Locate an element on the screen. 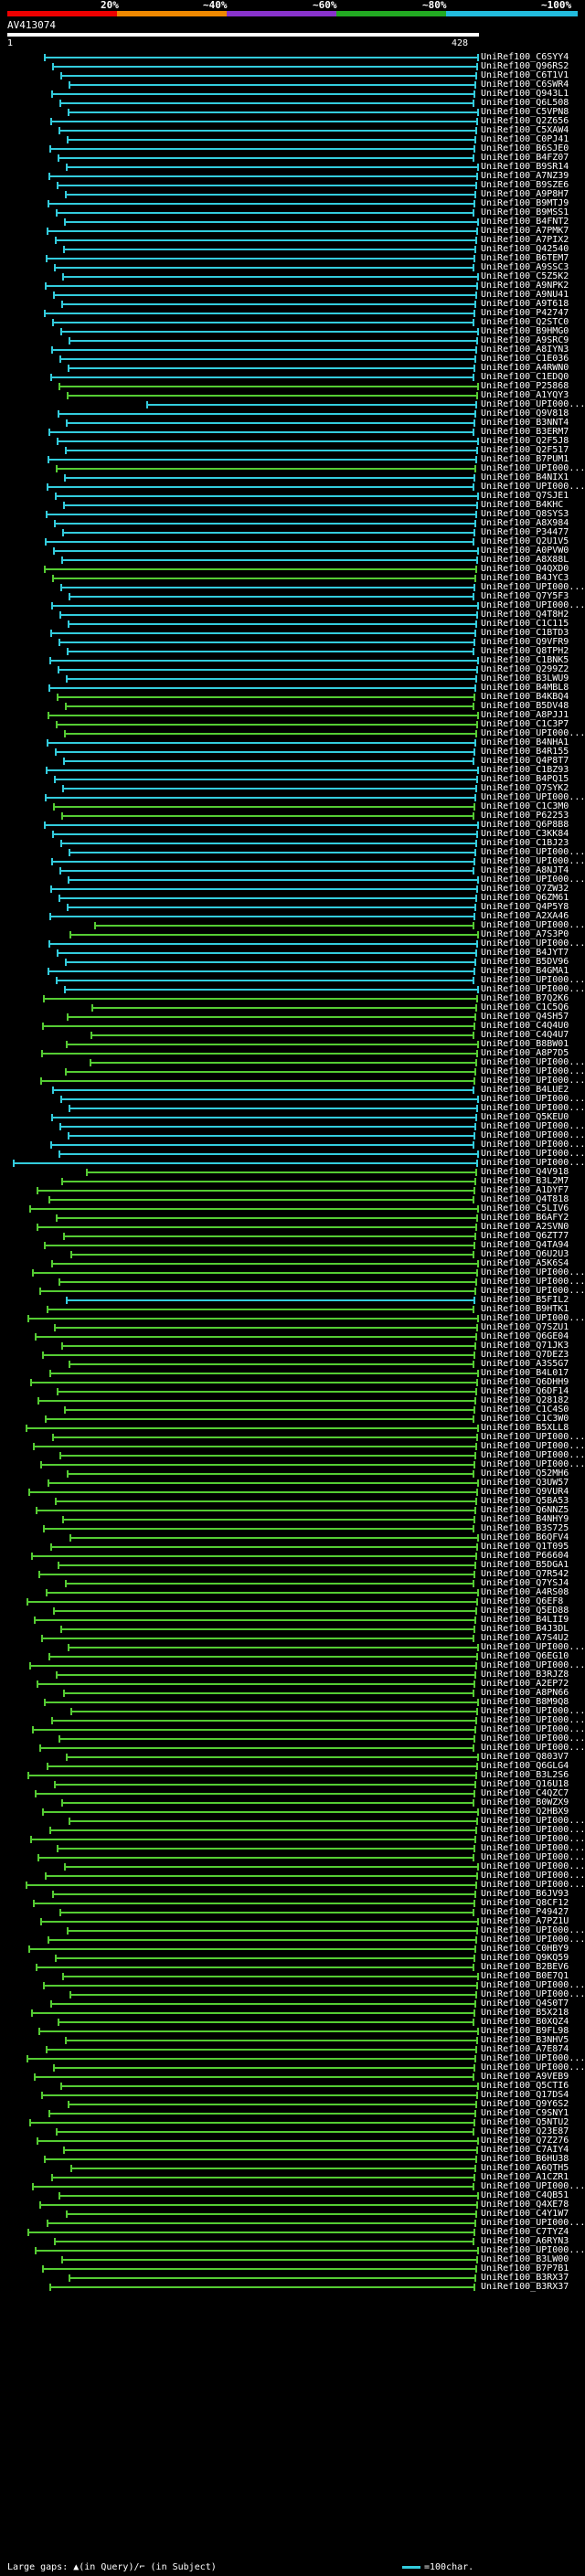  hit-label: UniRef100_C7AIY4 is located at coordinates (525, 2150).